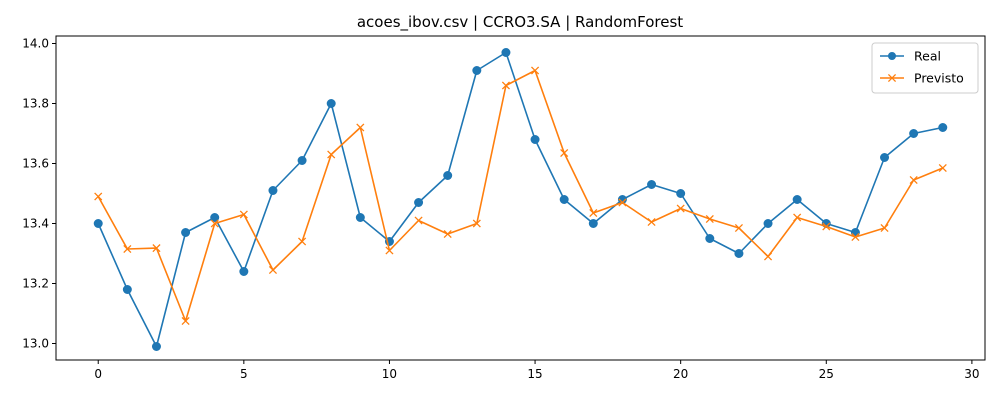 The height and width of the screenshot is (400, 1000). Describe the element at coordinates (389, 374) in the screenshot. I see `x-tick-label: 10` at that location.